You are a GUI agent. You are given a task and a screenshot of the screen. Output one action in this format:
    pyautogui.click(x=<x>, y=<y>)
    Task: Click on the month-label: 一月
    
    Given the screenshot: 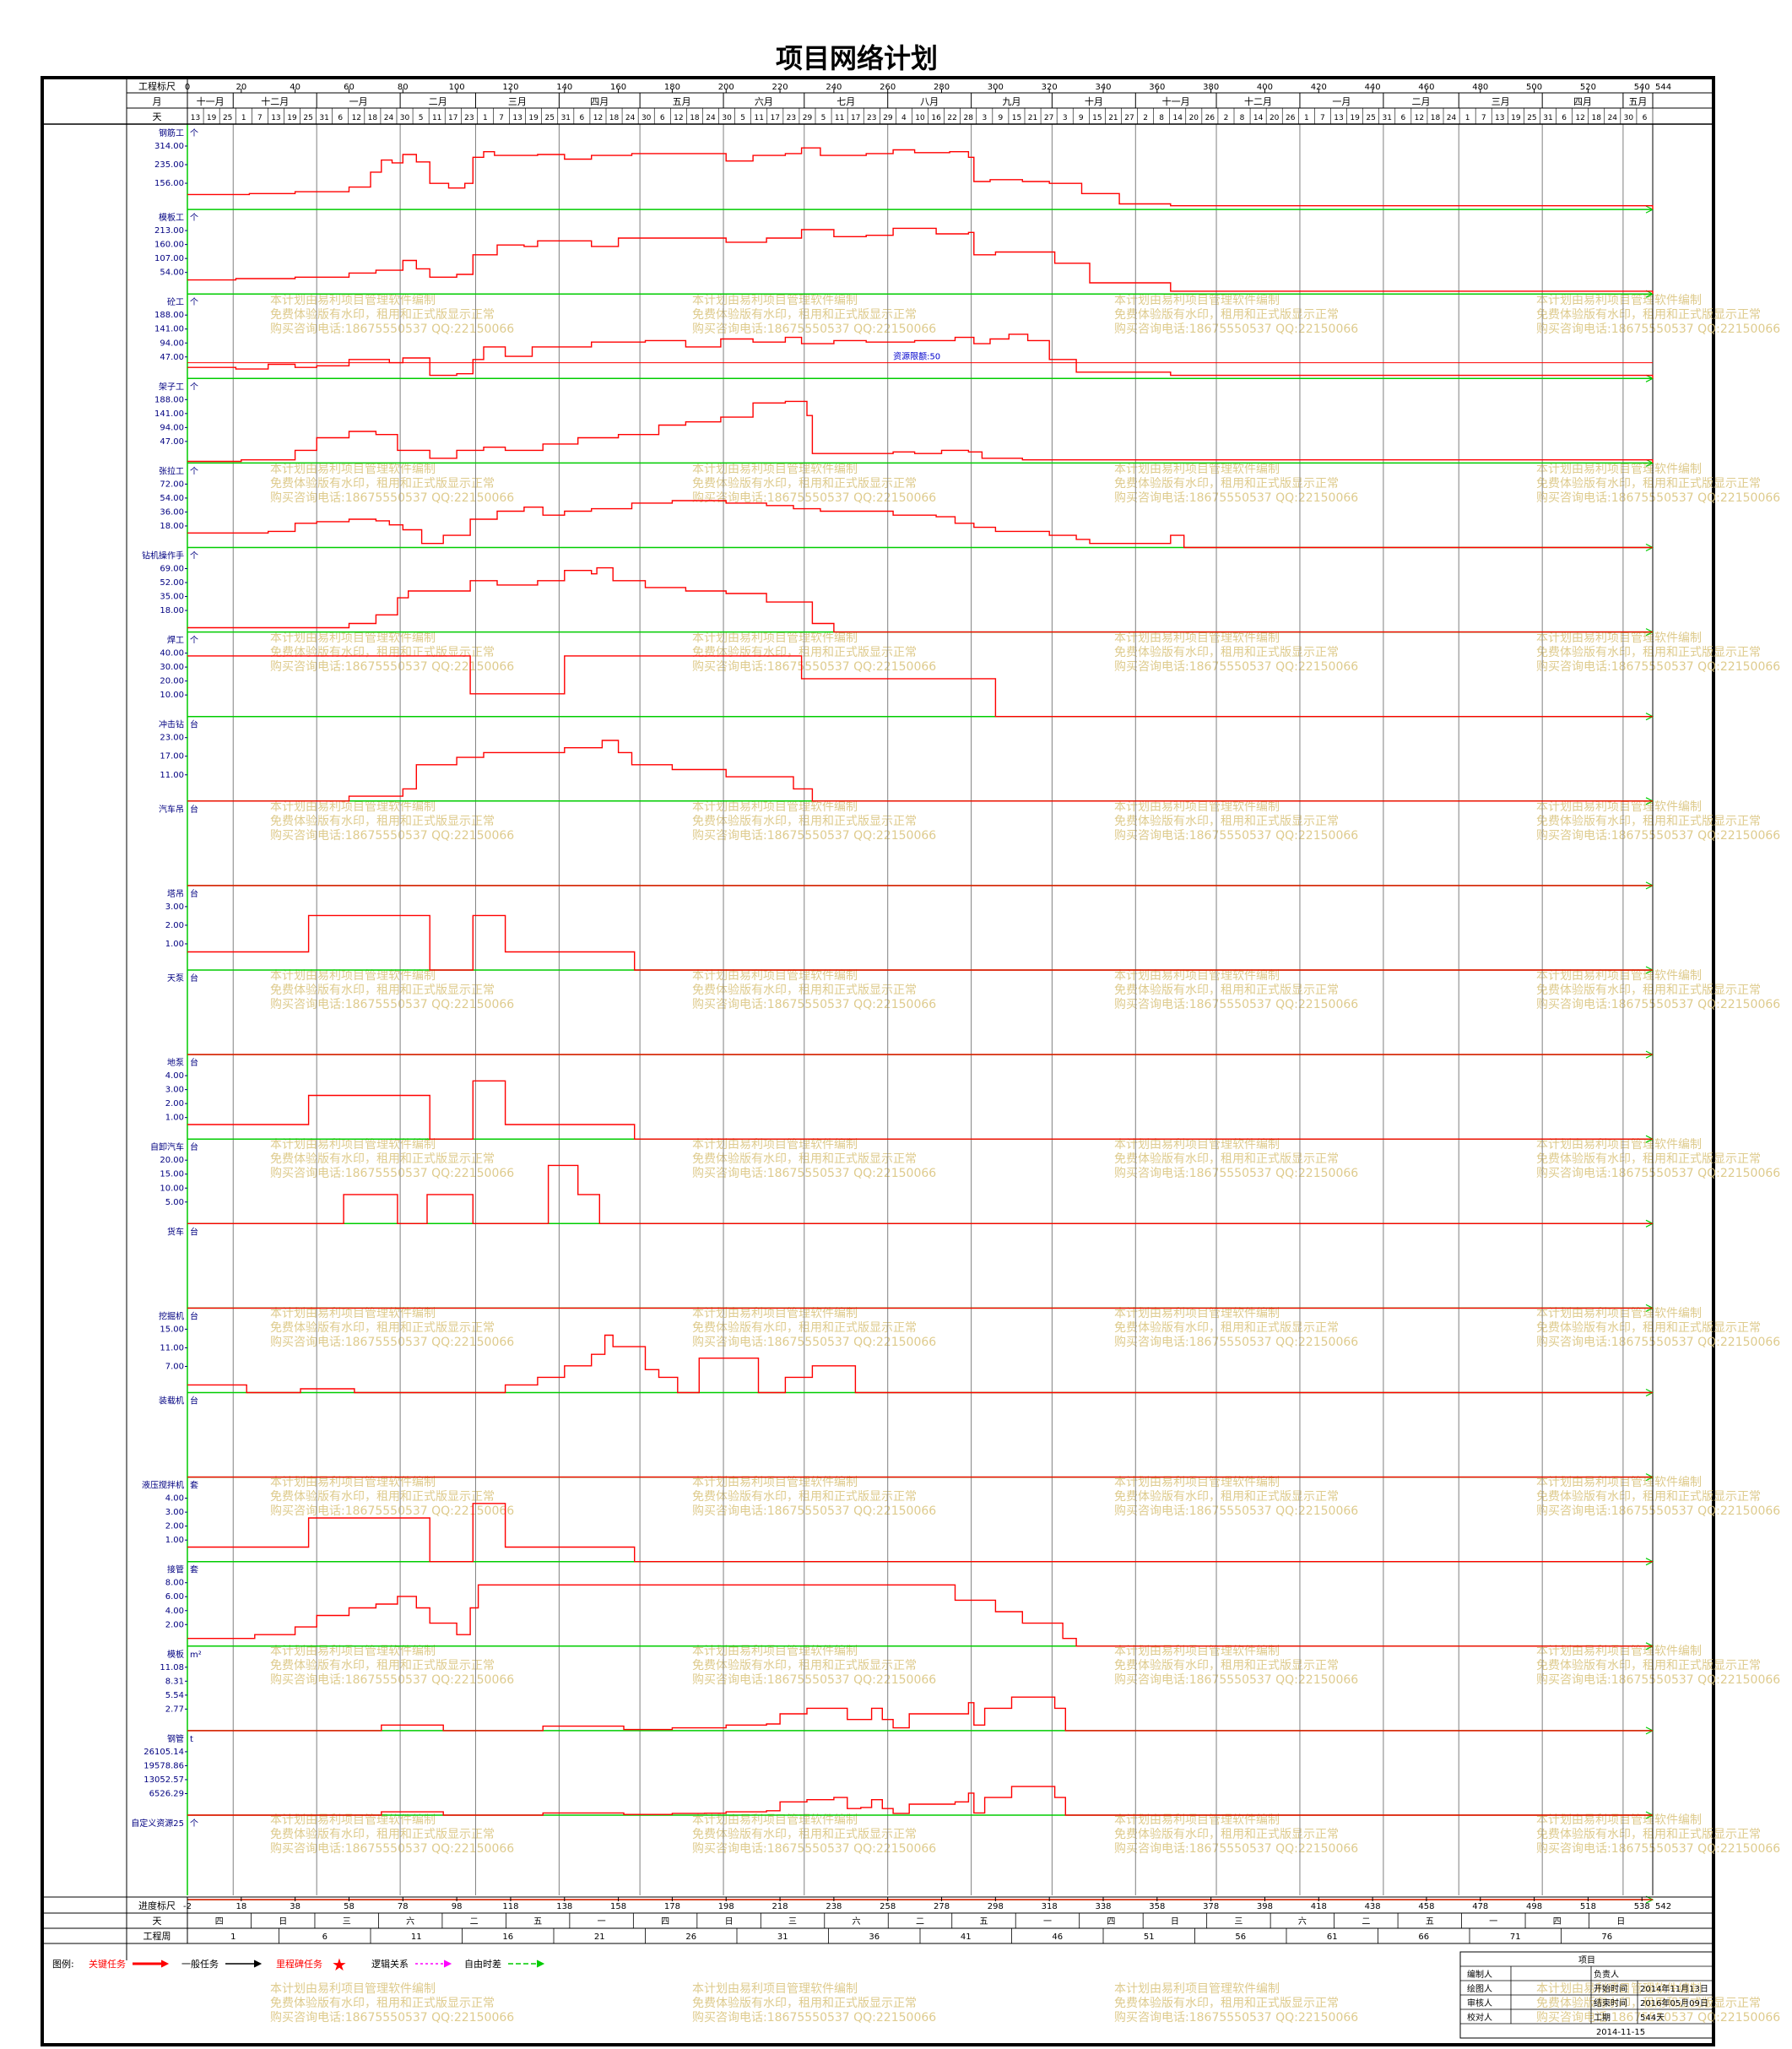 What is the action you would take?
    pyautogui.click(x=358, y=102)
    